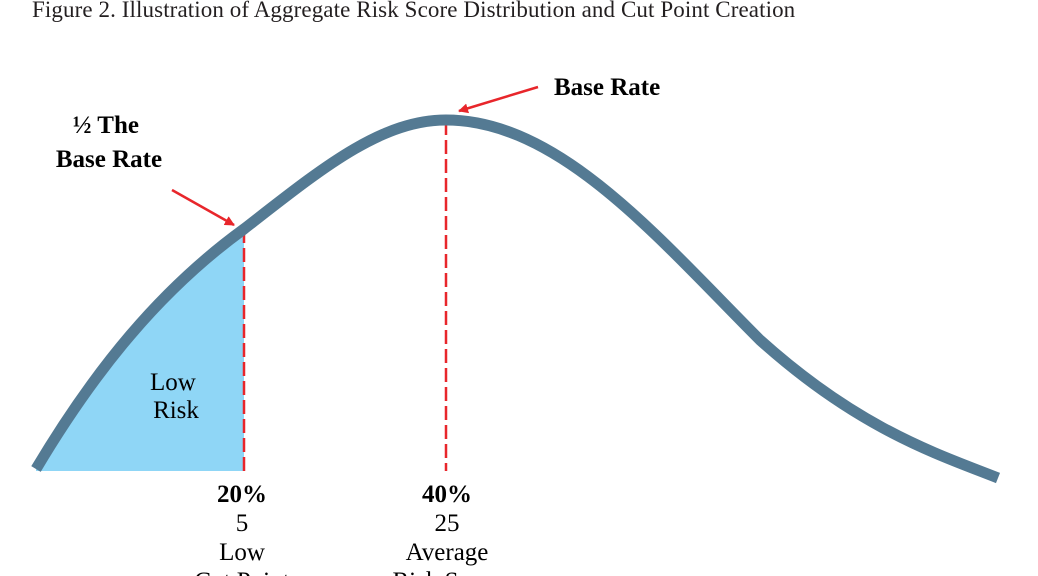 The width and height of the screenshot is (1038, 576). Describe the element at coordinates (176, 410) in the screenshot. I see `low-risk-label-line-2: Risk` at that location.